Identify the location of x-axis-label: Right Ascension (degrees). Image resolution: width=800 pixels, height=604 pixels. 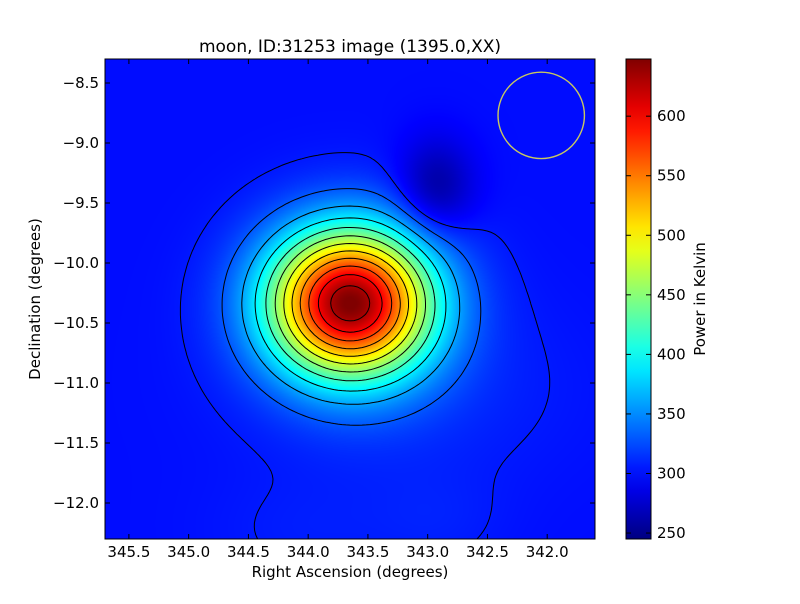
(350, 572).